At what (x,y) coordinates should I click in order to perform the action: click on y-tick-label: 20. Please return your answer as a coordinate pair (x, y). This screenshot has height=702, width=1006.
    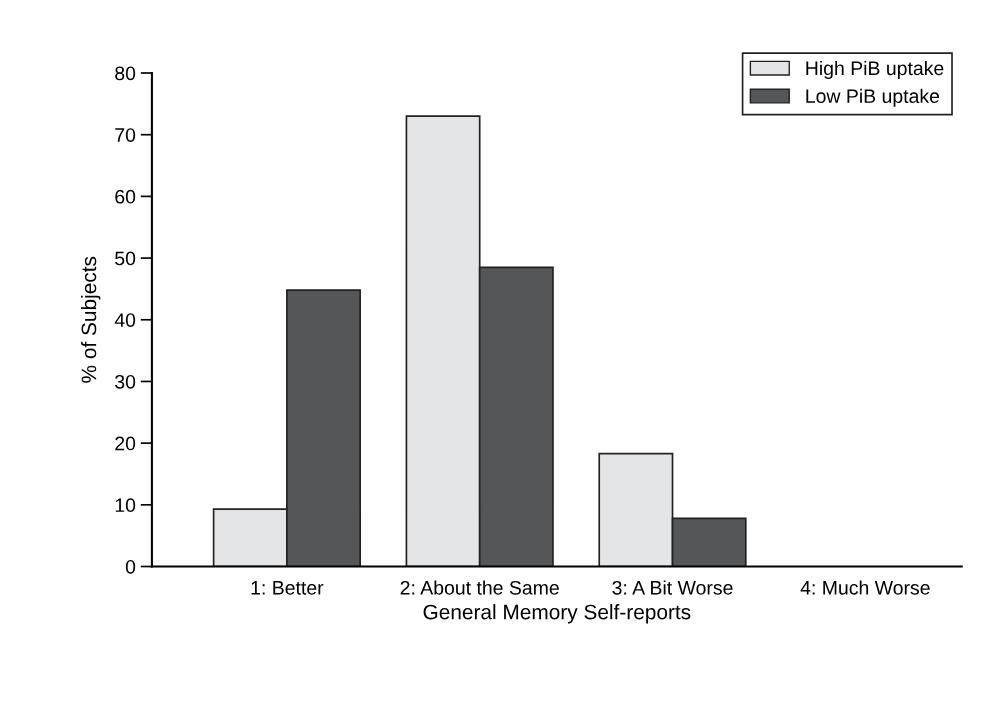
    Looking at the image, I should click on (125, 443).